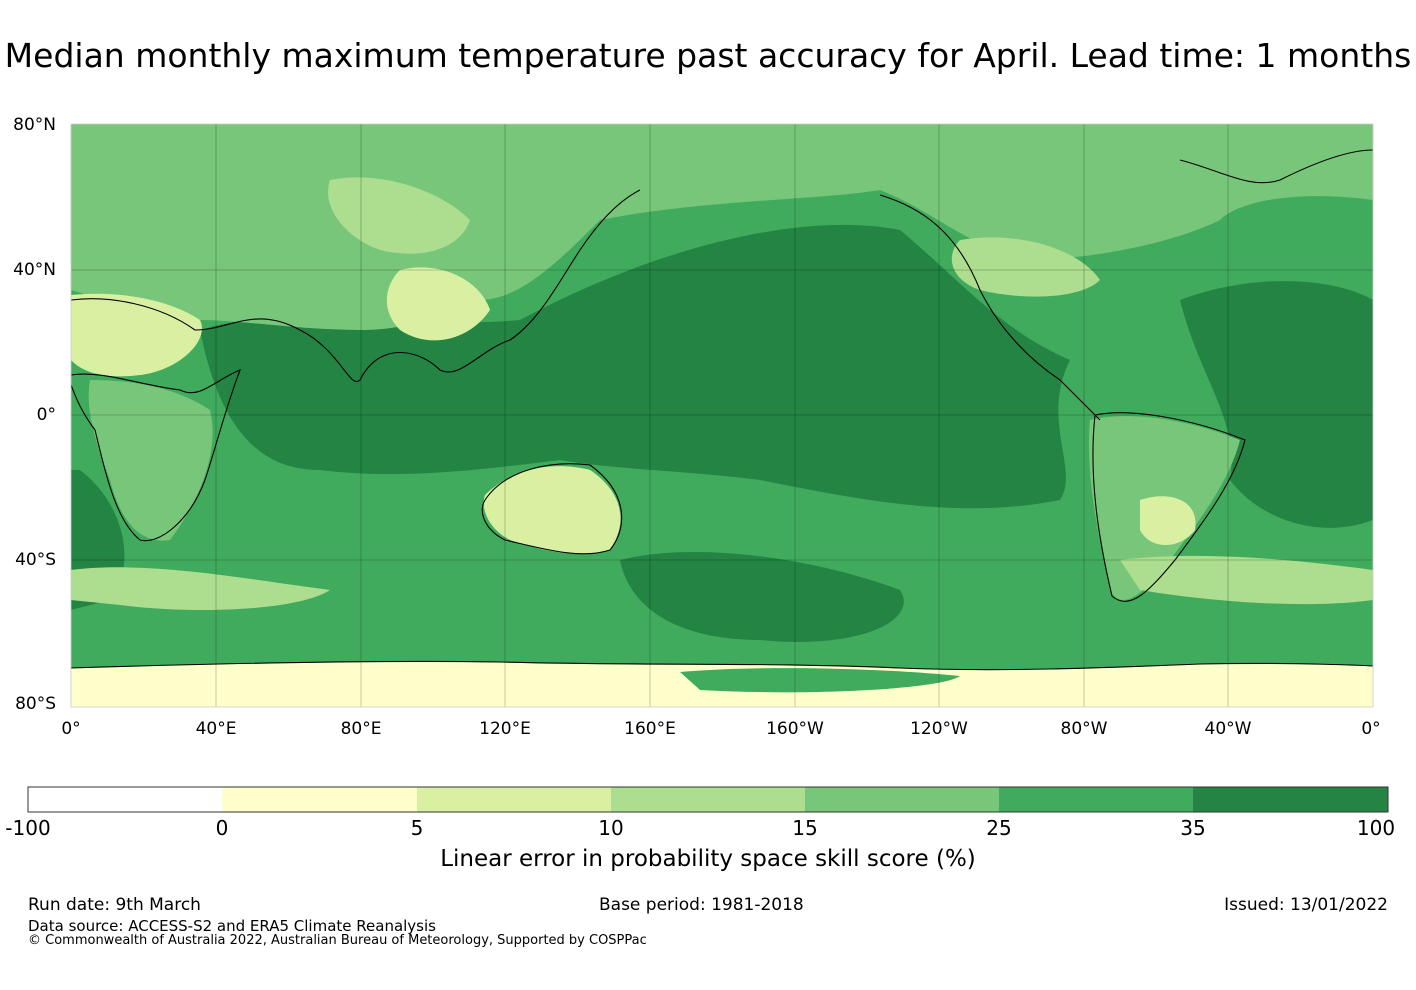 The image size is (1416, 990). What do you see at coordinates (34, 270) in the screenshot?
I see `lat-label: 40°N` at bounding box center [34, 270].